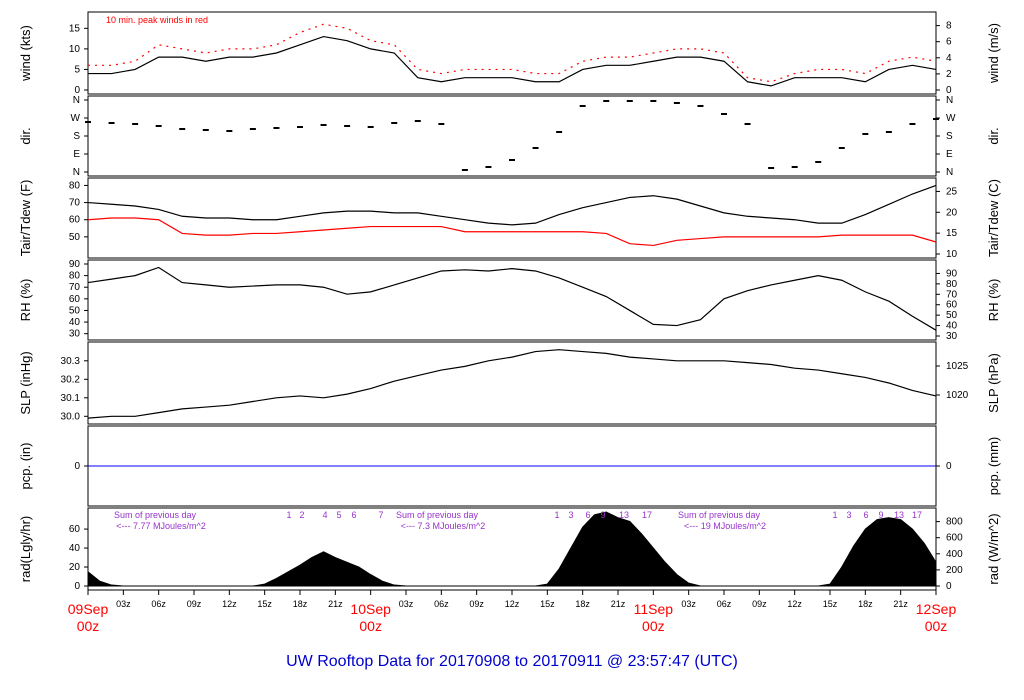 This screenshot has height=700, width=1024. Describe the element at coordinates (25, 549) in the screenshot. I see `rad-ylabel-left: rad(Lgly/hr)` at that location.